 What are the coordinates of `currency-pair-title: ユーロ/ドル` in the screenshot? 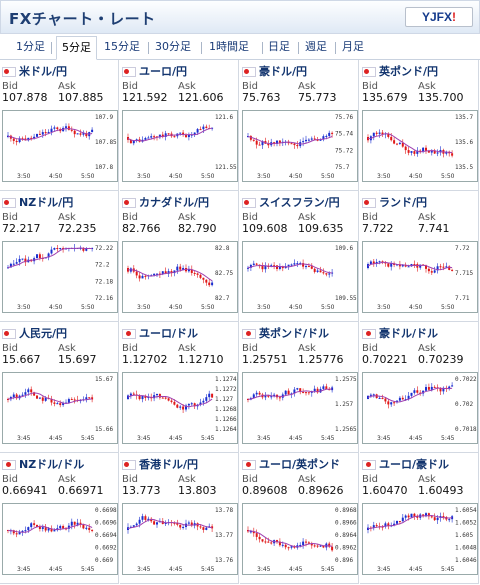 It's located at (160, 333).